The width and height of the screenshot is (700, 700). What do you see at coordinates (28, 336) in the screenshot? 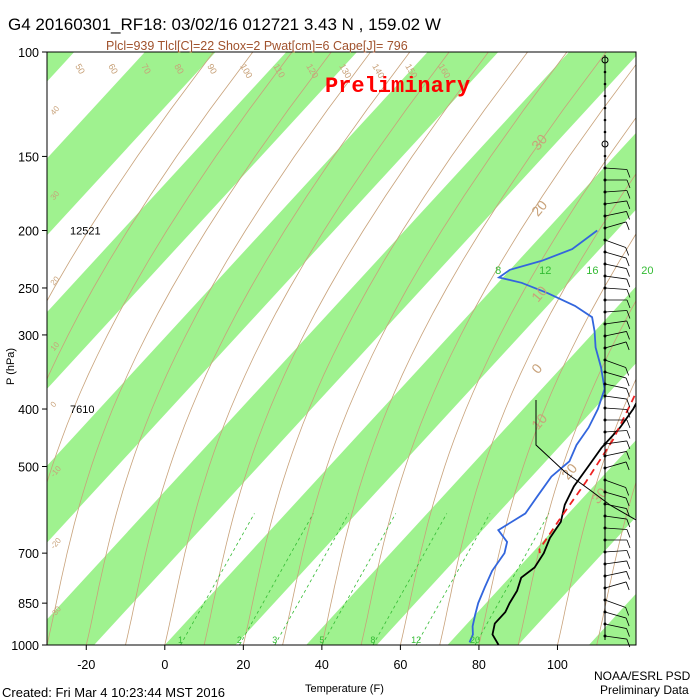
I see `y-tick-label: 300` at bounding box center [28, 336].